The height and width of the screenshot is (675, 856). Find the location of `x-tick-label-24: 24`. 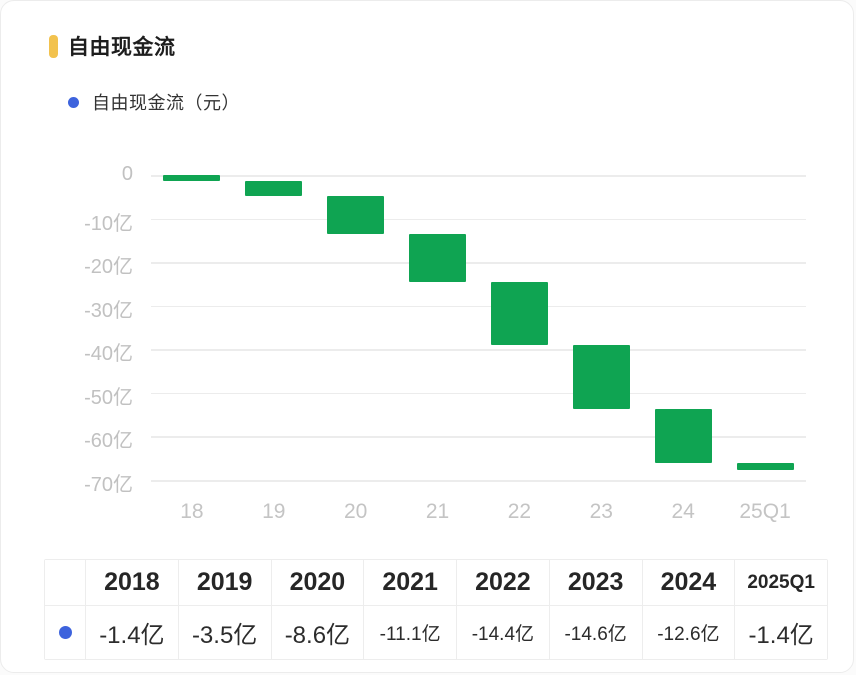

x-tick-label-24: 24 is located at coordinates (683, 511).